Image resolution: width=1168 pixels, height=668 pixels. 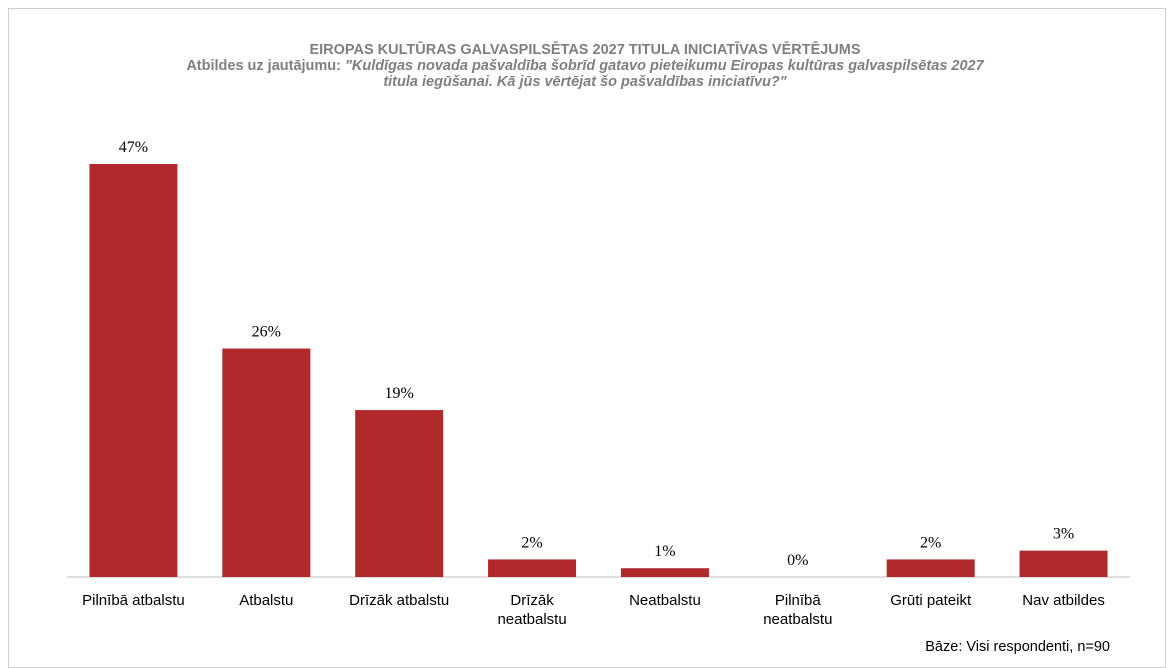 What do you see at coordinates (133, 600) in the screenshot?
I see `x-tick-label: Pilnībā atbalstu` at bounding box center [133, 600].